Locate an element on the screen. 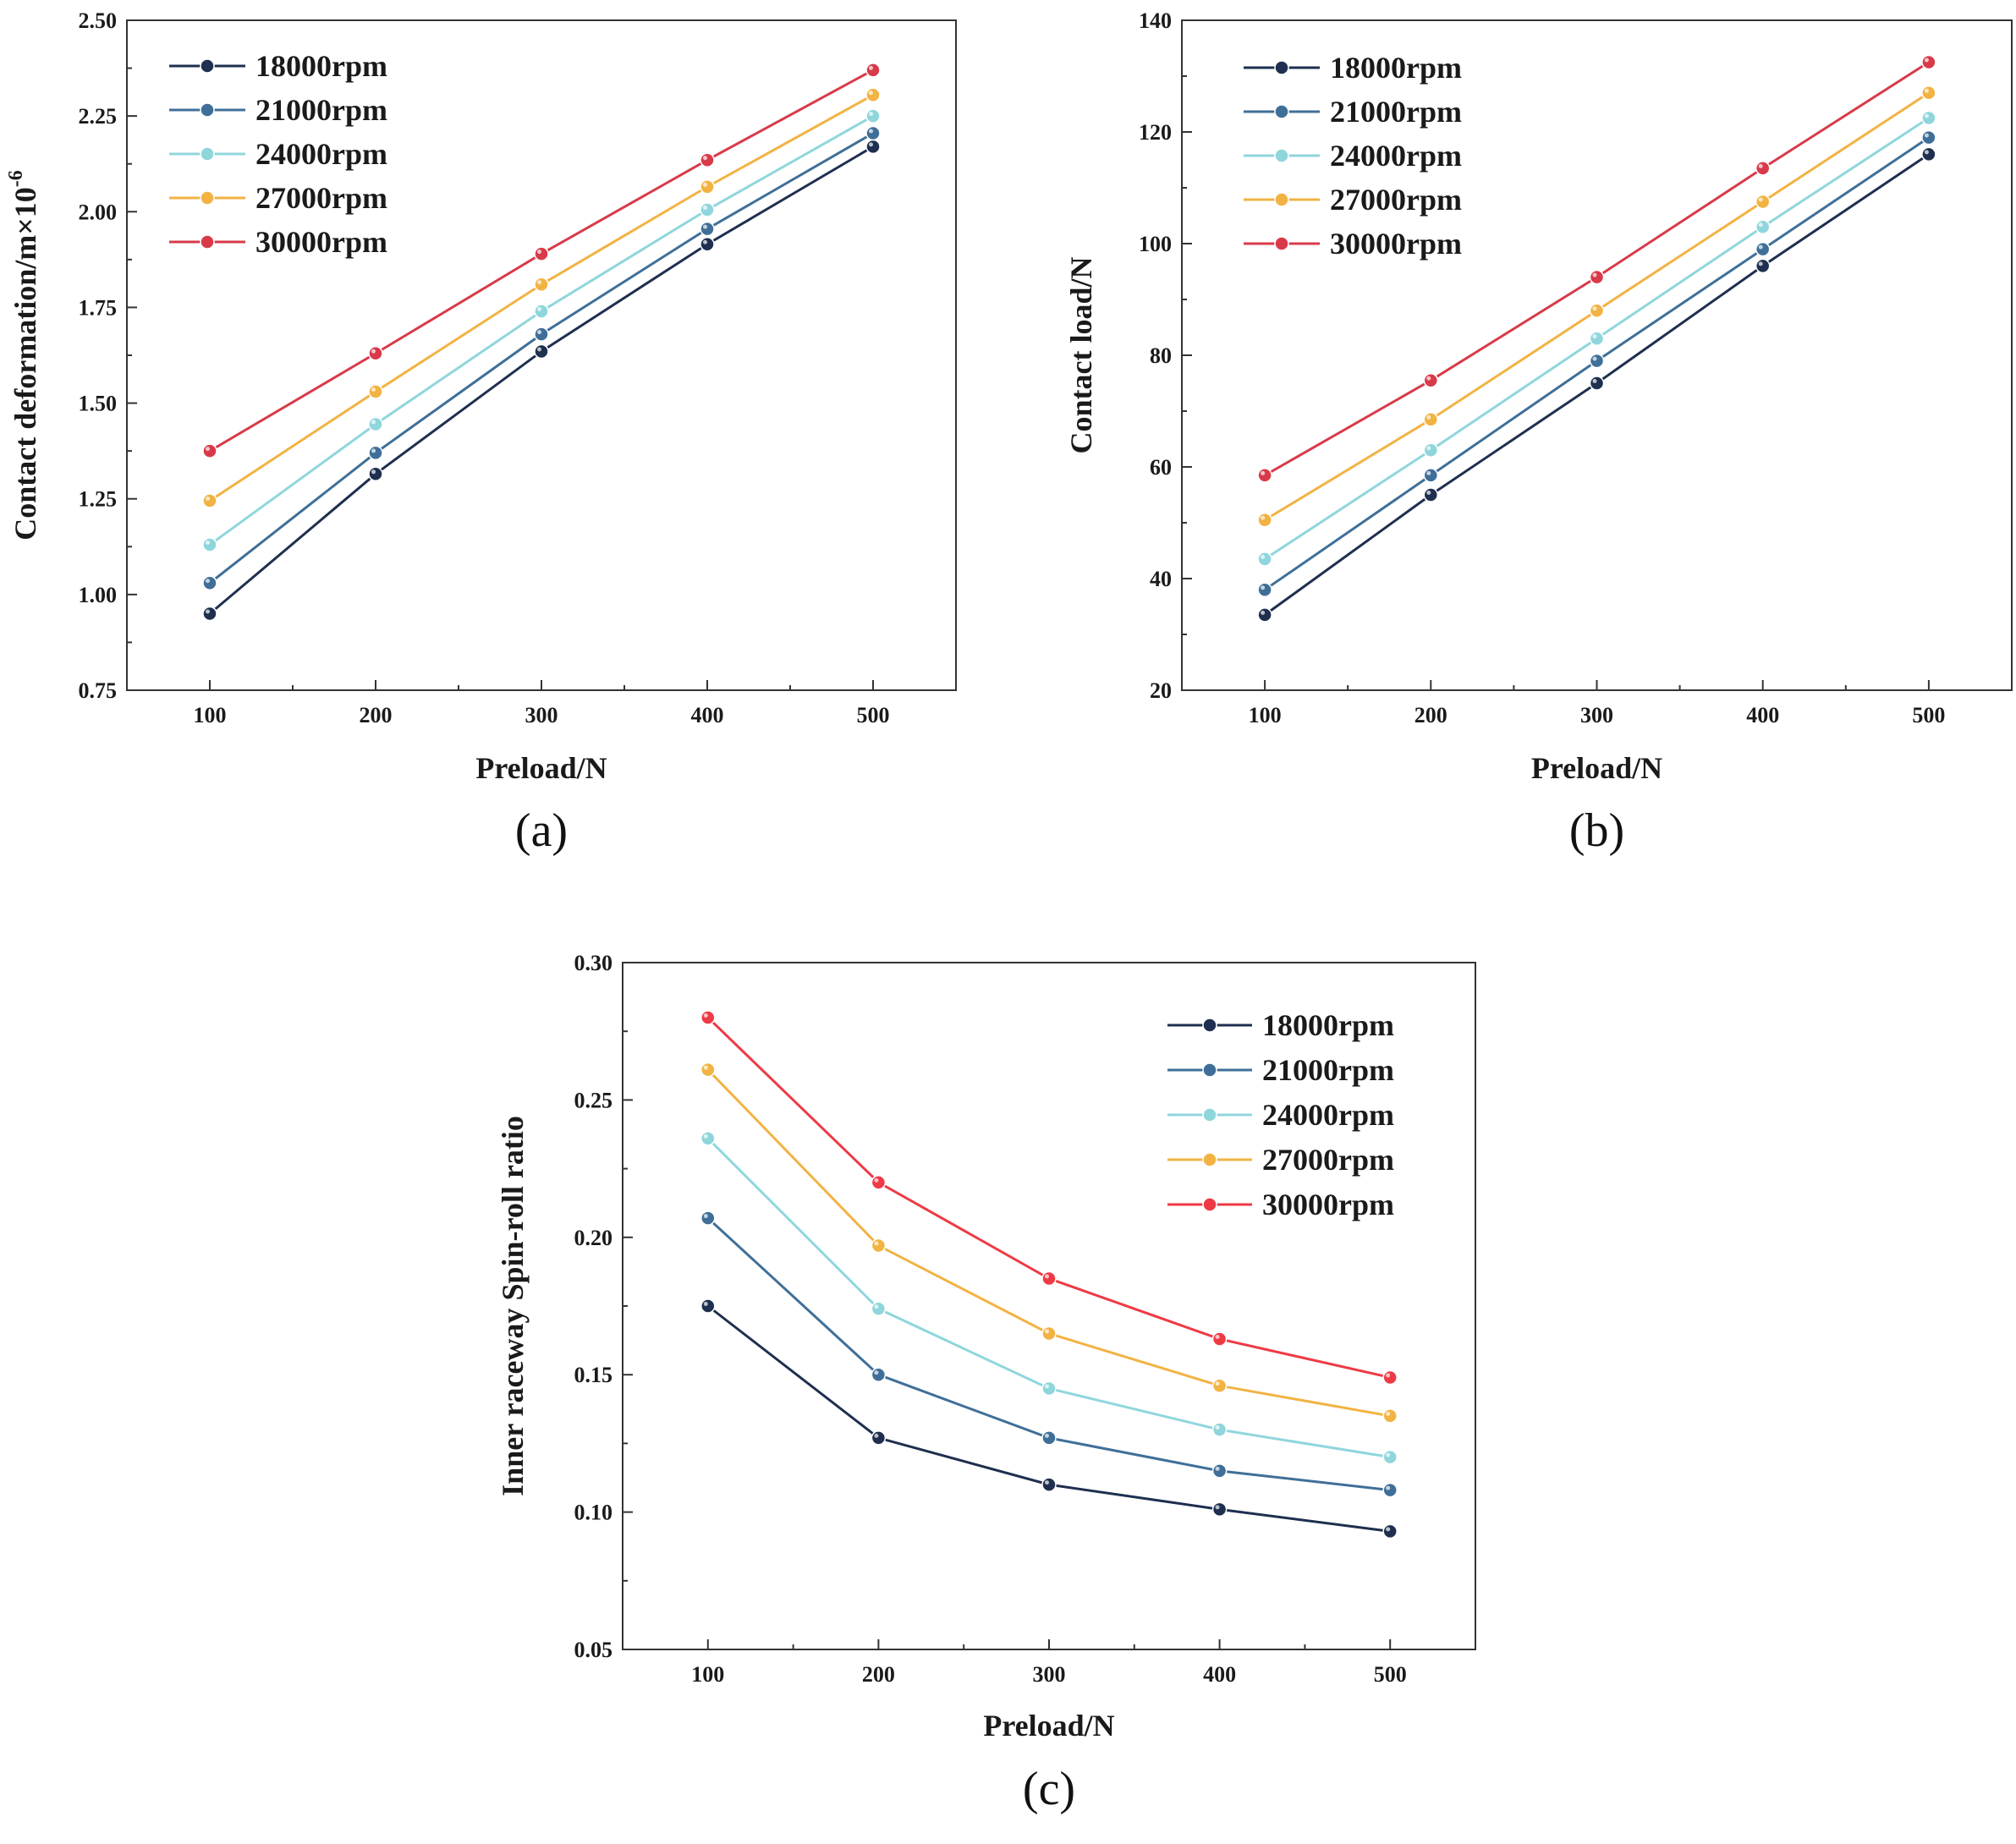 The height and width of the screenshot is (1844, 2016). legend-entry-label: 30000rpm is located at coordinates (1396, 244).